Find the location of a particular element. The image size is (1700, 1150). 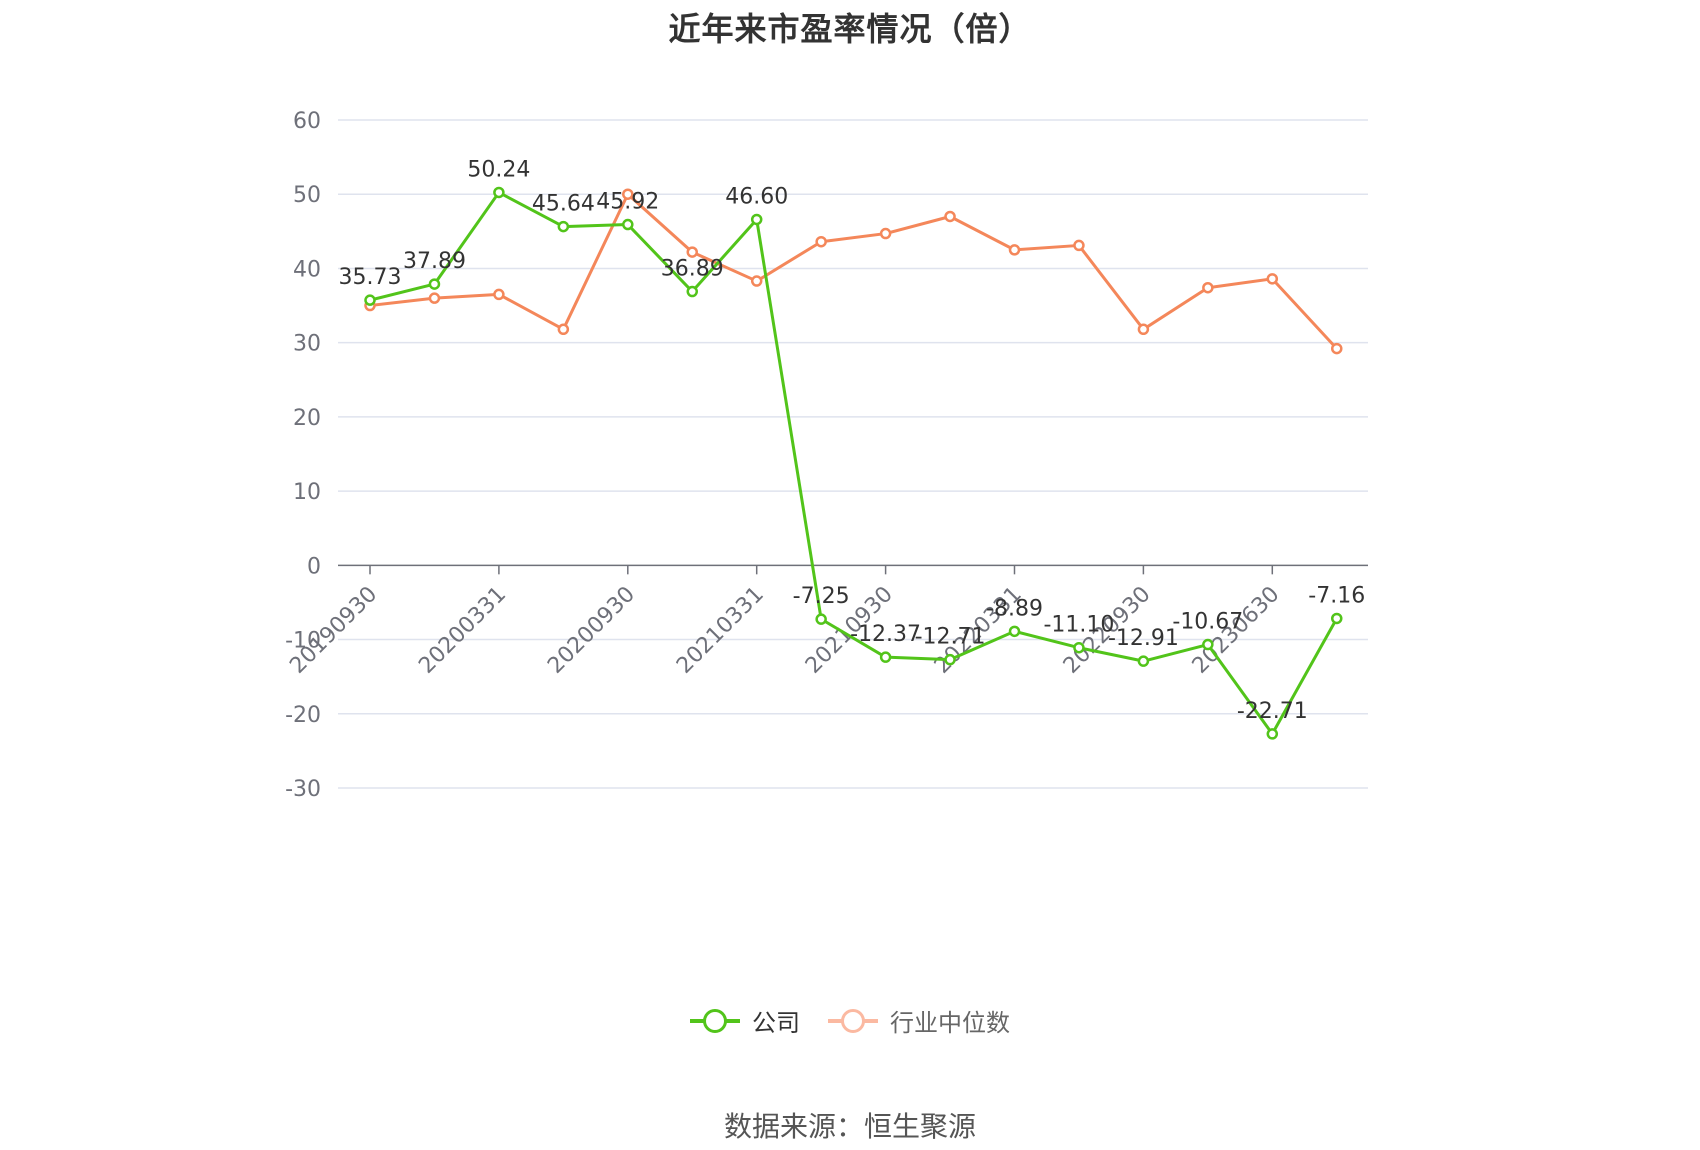

y-tick-label: 10 is located at coordinates (307, 492).